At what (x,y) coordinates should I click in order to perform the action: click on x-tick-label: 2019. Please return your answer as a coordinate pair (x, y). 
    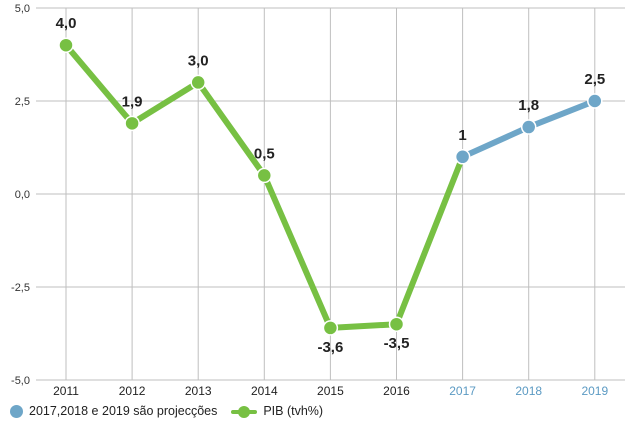
    Looking at the image, I should click on (594, 391).